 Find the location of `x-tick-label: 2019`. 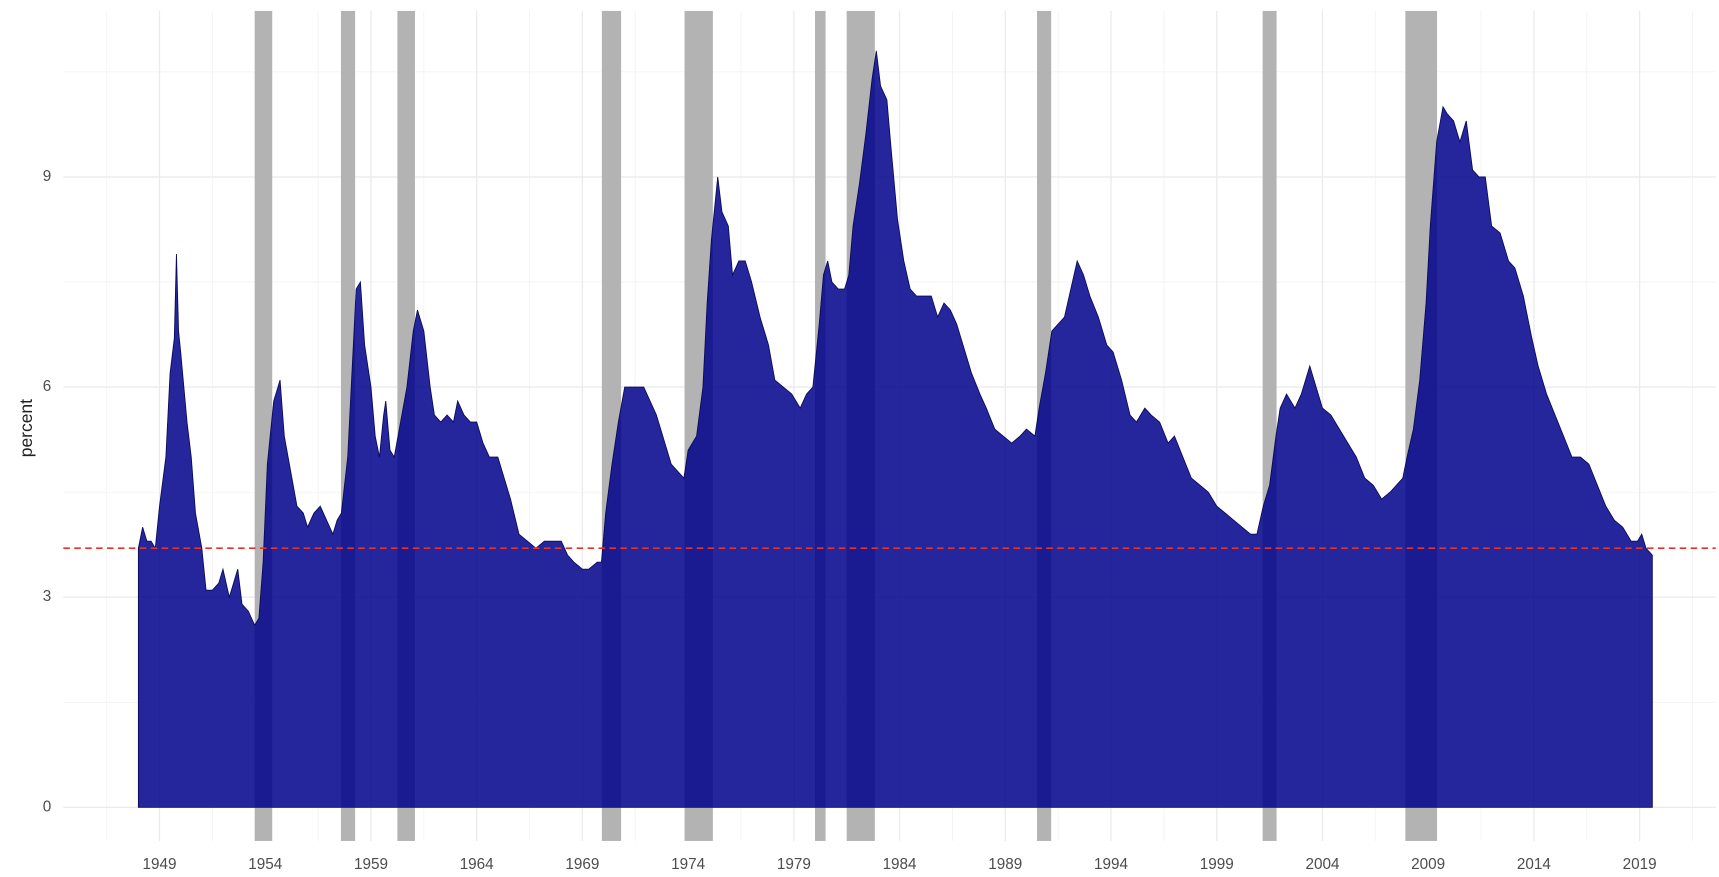

x-tick-label: 2019 is located at coordinates (1640, 864).